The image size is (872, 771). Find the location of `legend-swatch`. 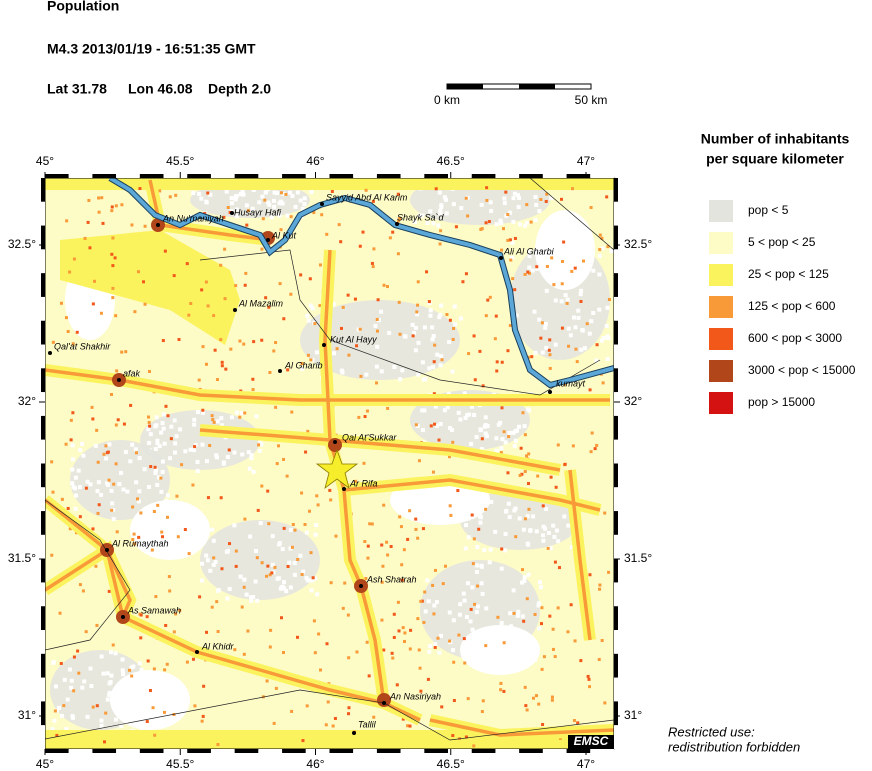

legend-swatch is located at coordinates (721, 371).